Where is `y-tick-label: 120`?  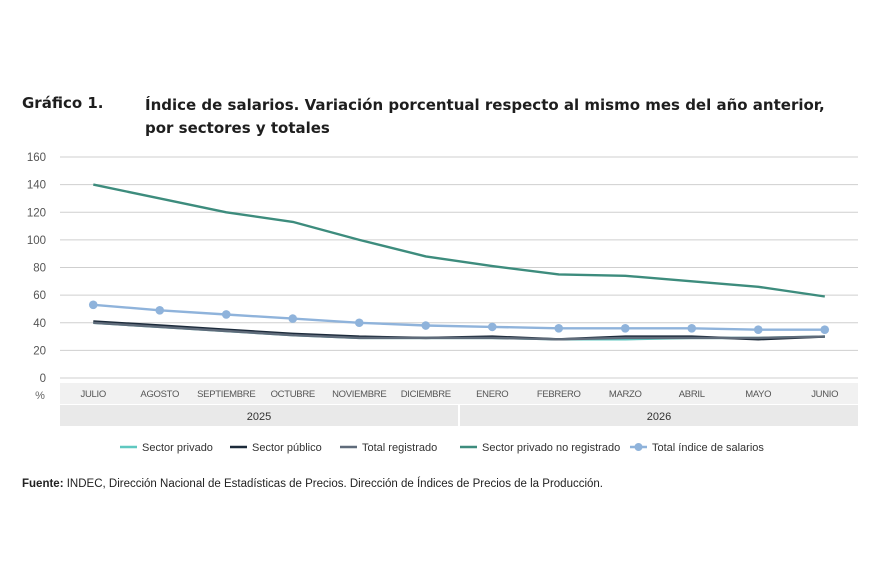
y-tick-label: 120 is located at coordinates (36, 213).